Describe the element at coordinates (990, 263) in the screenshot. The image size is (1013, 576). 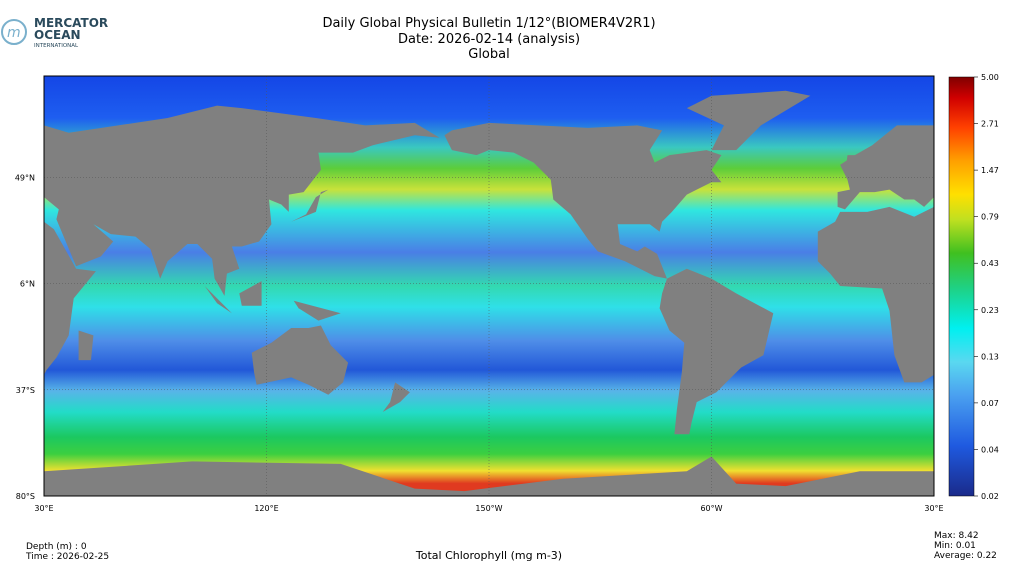
I see `colorbar-label: 0.43` at that location.